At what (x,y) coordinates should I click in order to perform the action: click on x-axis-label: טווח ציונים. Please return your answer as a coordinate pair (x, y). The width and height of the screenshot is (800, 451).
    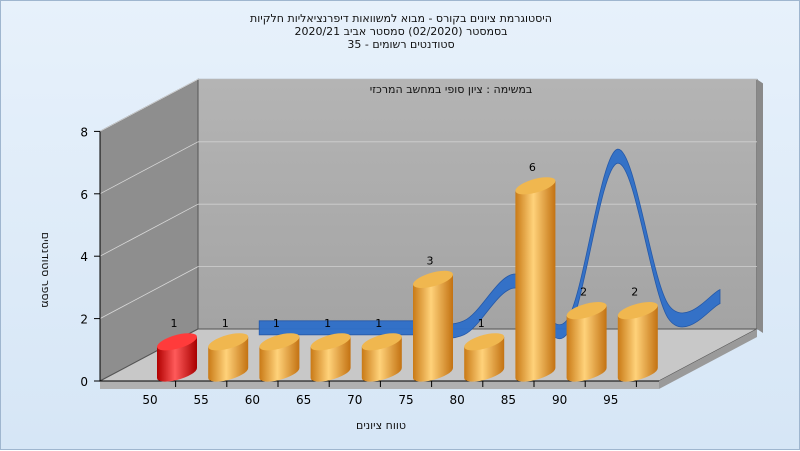
    Looking at the image, I should click on (381, 425).